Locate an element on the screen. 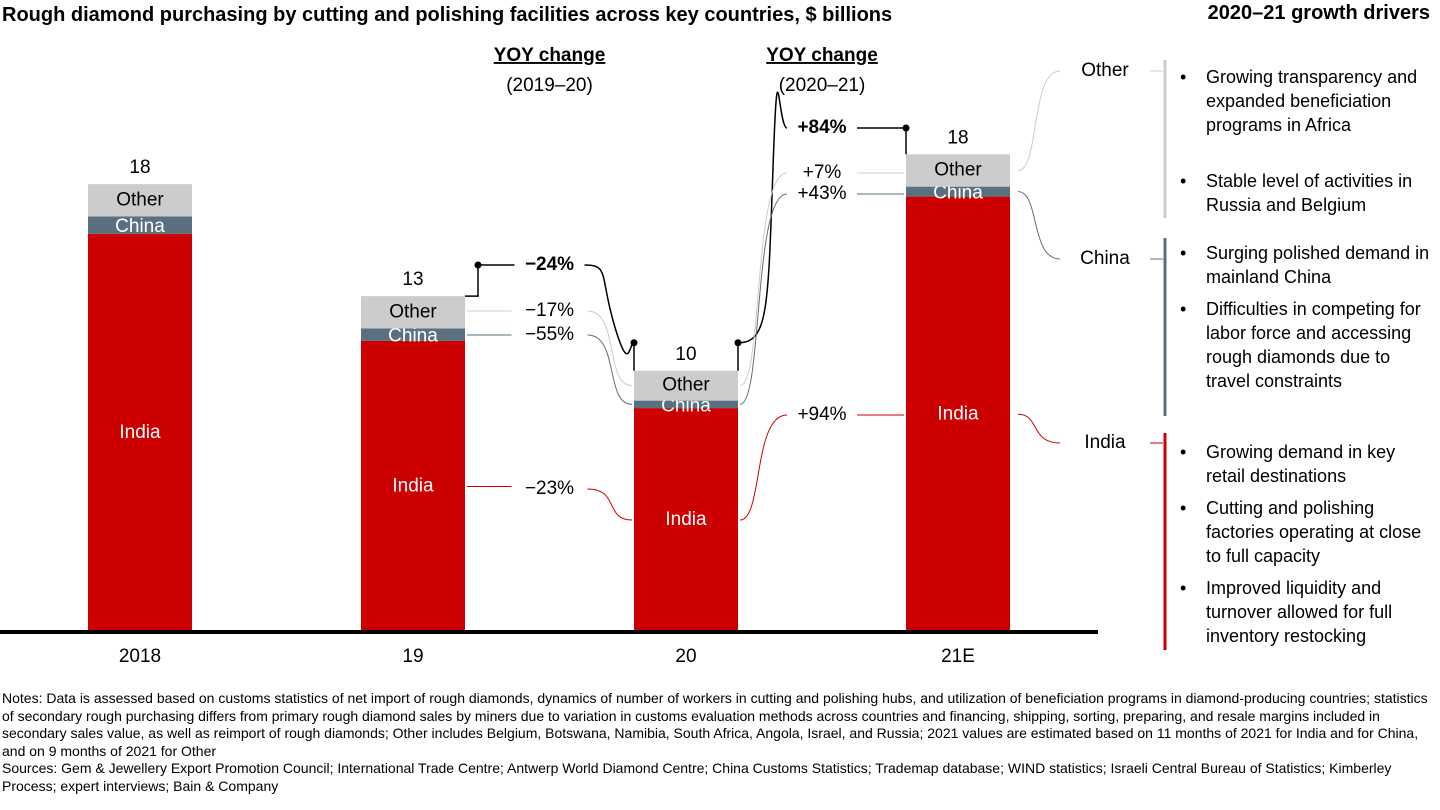 This screenshot has height=810, width=1440. yoy-period: (2019–20) is located at coordinates (549, 85).